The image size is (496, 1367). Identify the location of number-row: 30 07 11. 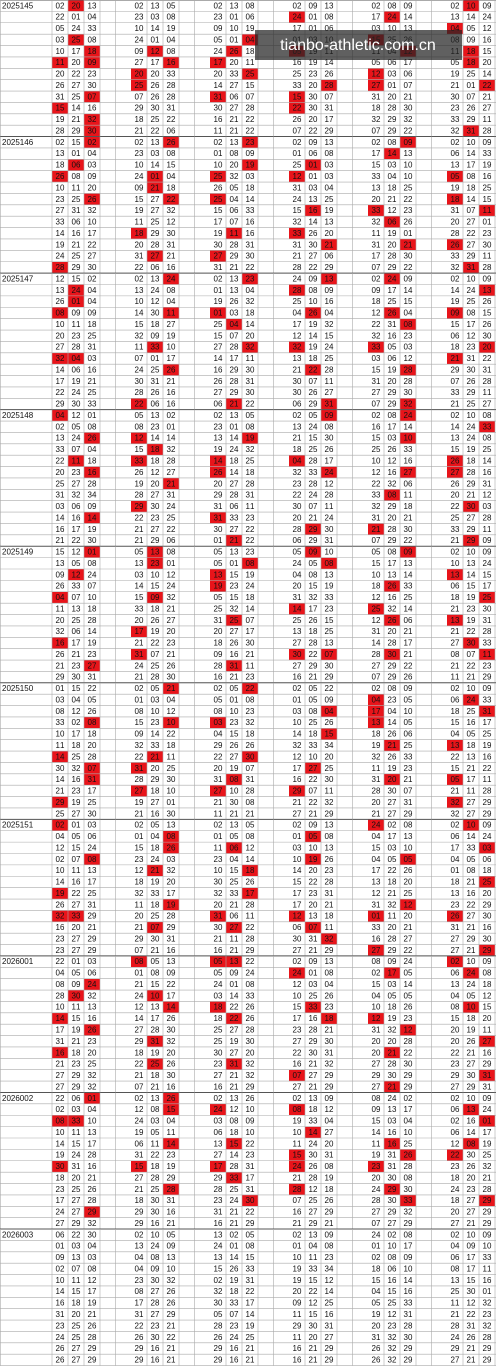
(314, 506).